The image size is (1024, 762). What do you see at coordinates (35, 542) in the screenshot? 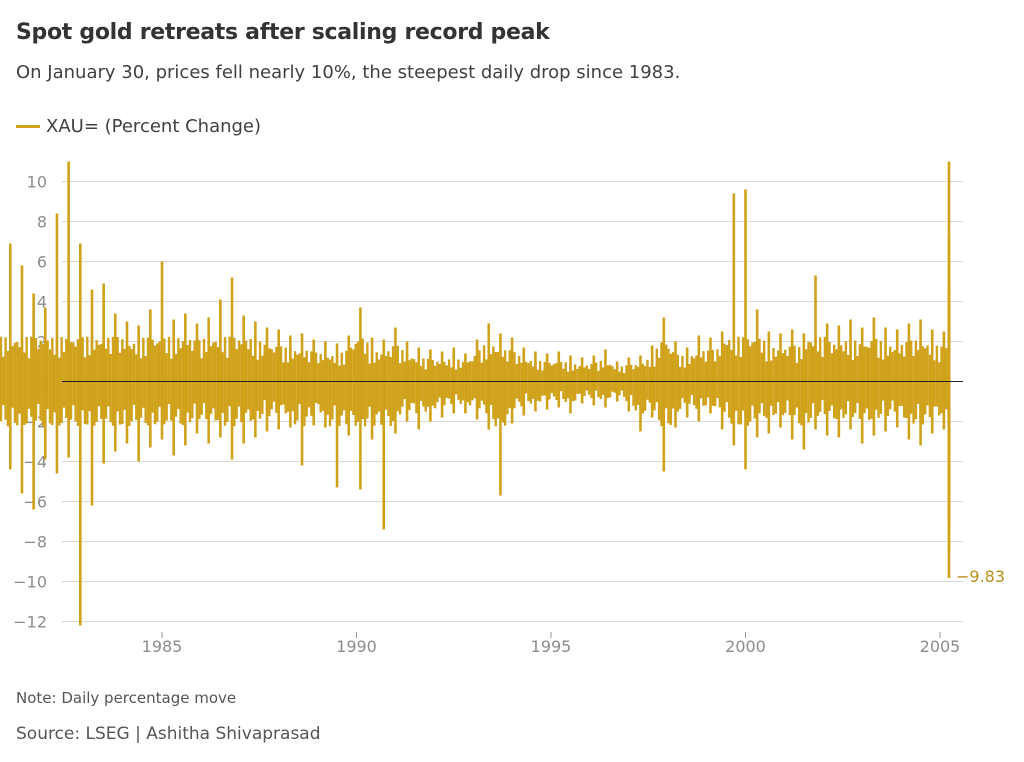
I see `y-tick-label-9: −8` at bounding box center [35, 542].